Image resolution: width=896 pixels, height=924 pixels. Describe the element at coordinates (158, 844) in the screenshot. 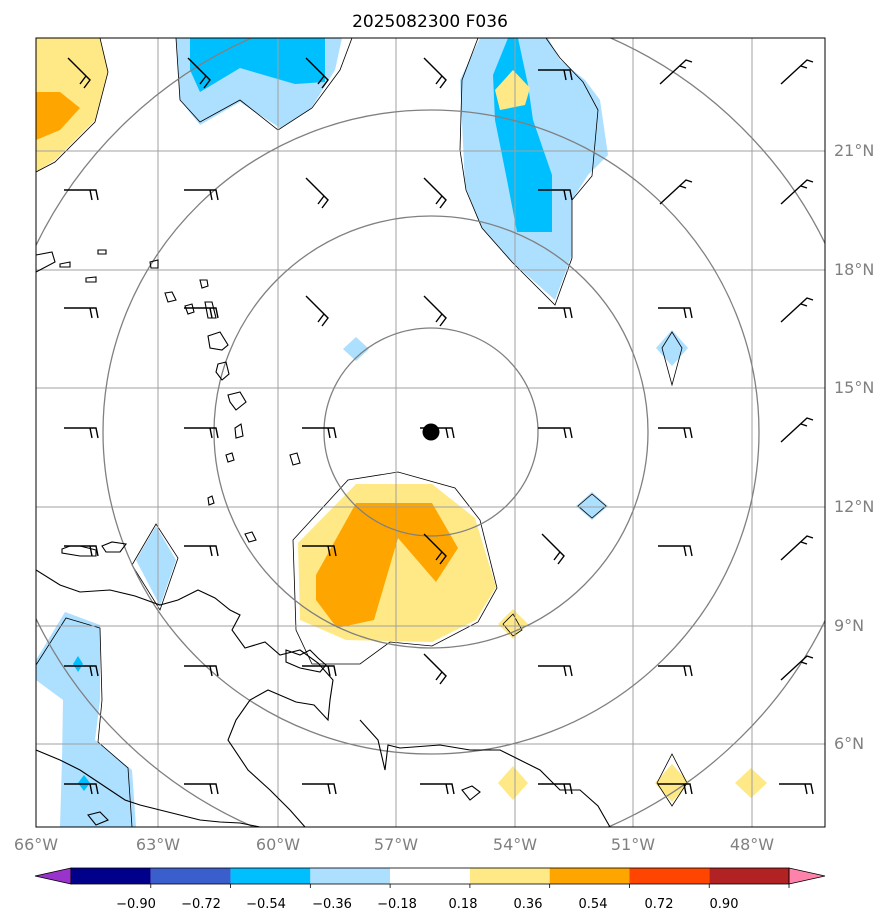

I see `lon-label: 63°W` at that location.